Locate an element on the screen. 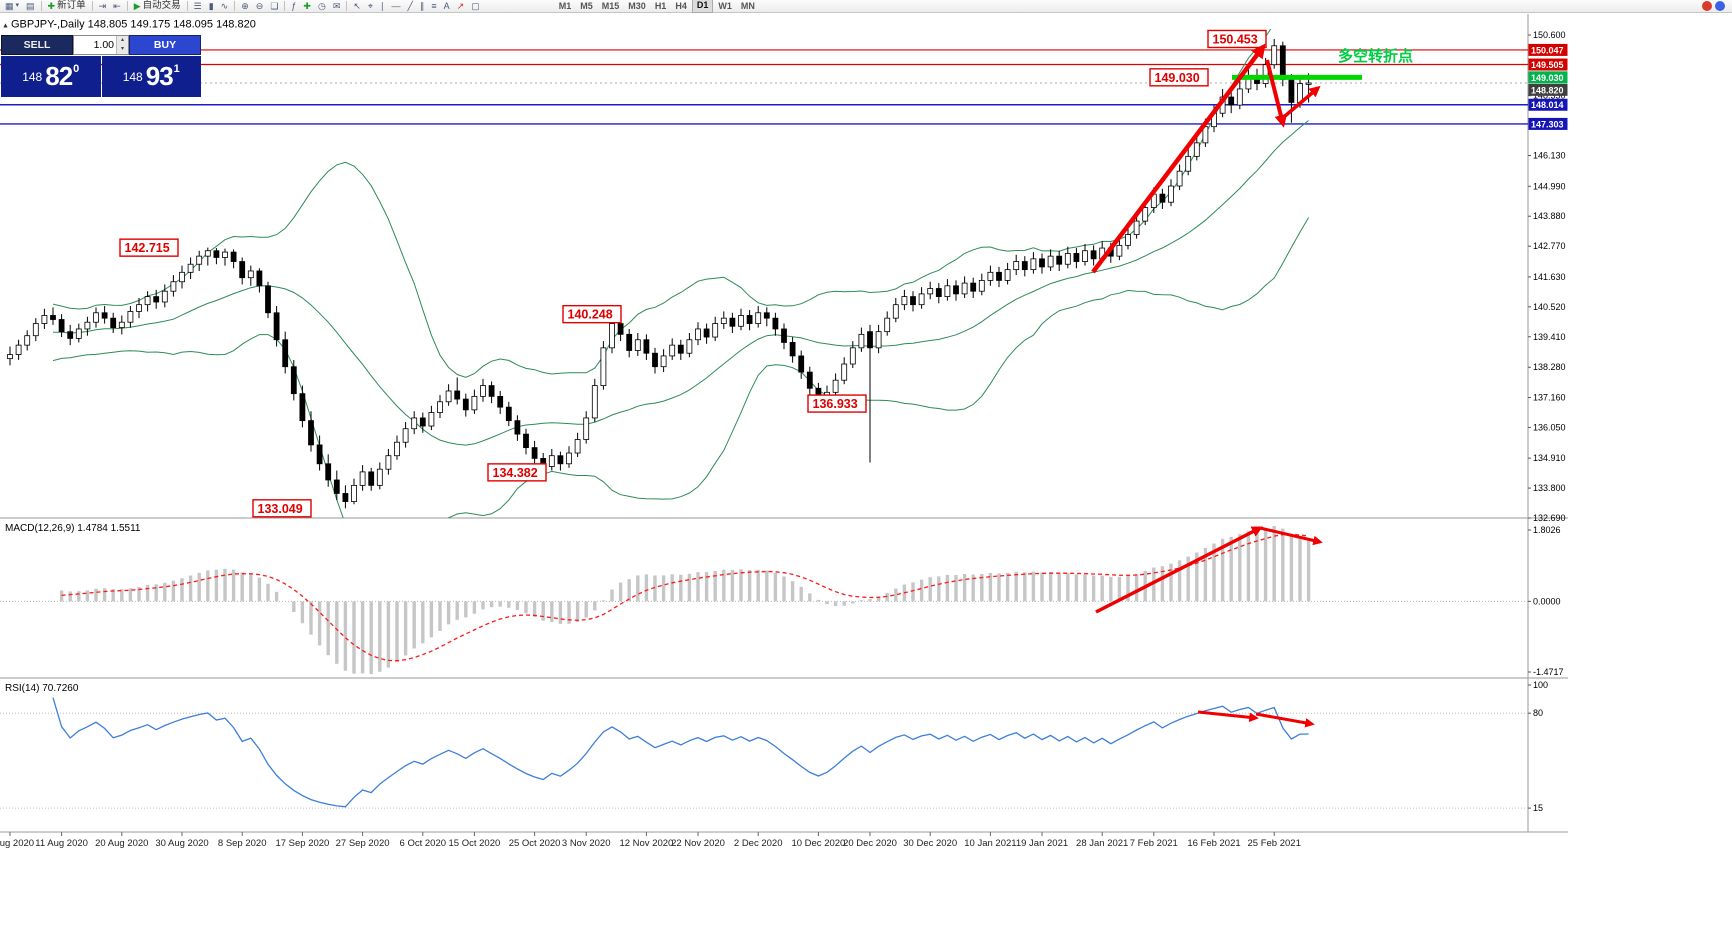 This screenshot has height=937, width=1732. price-flag-label: 150.453 is located at coordinates (1235, 39).